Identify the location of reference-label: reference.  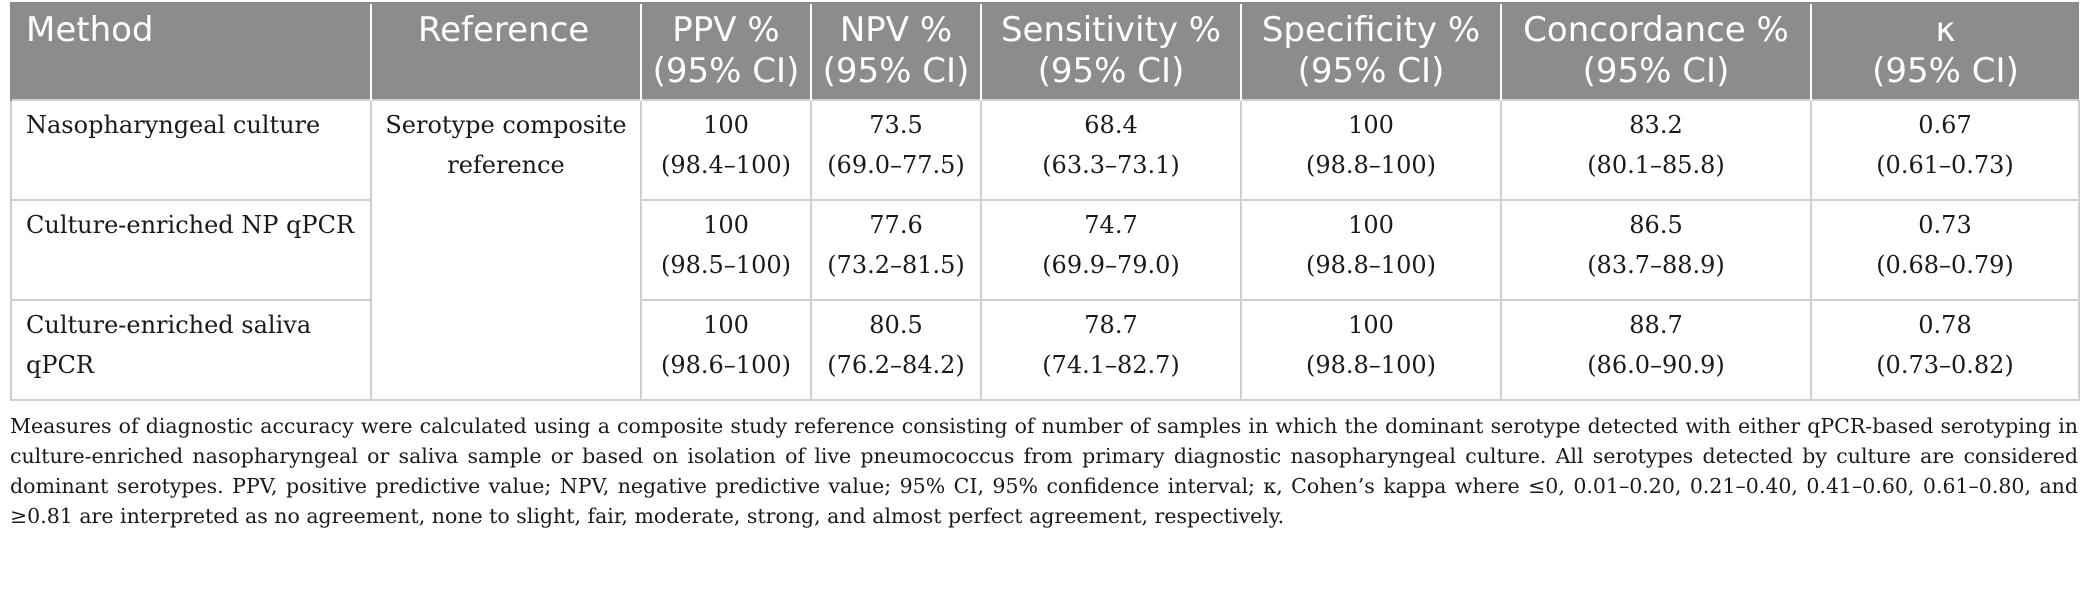
(506, 165).